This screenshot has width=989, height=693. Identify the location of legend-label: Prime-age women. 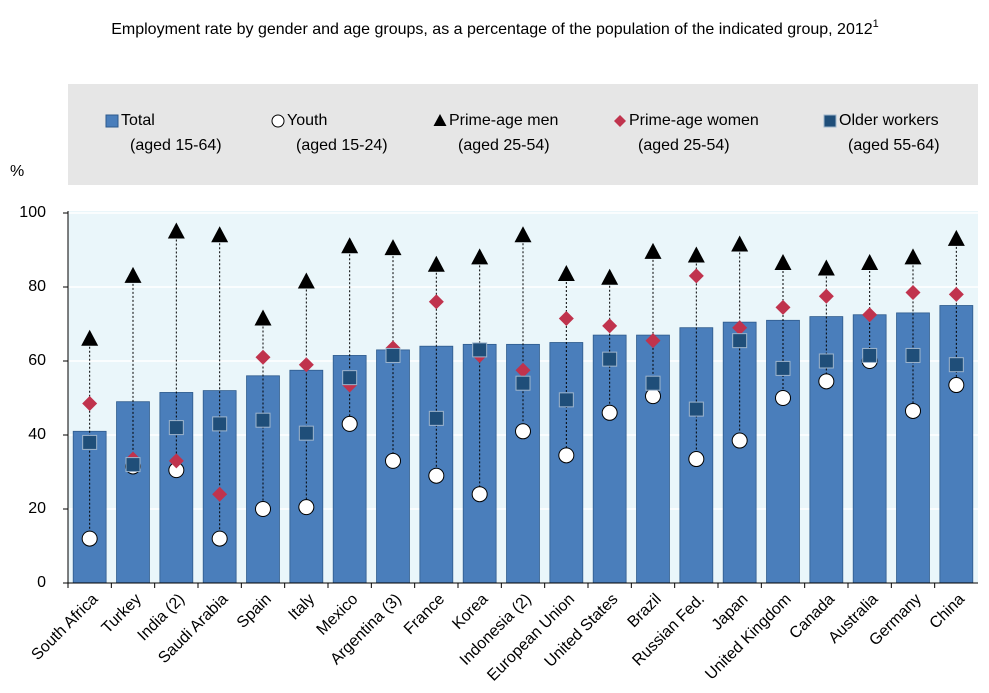
(694, 120).